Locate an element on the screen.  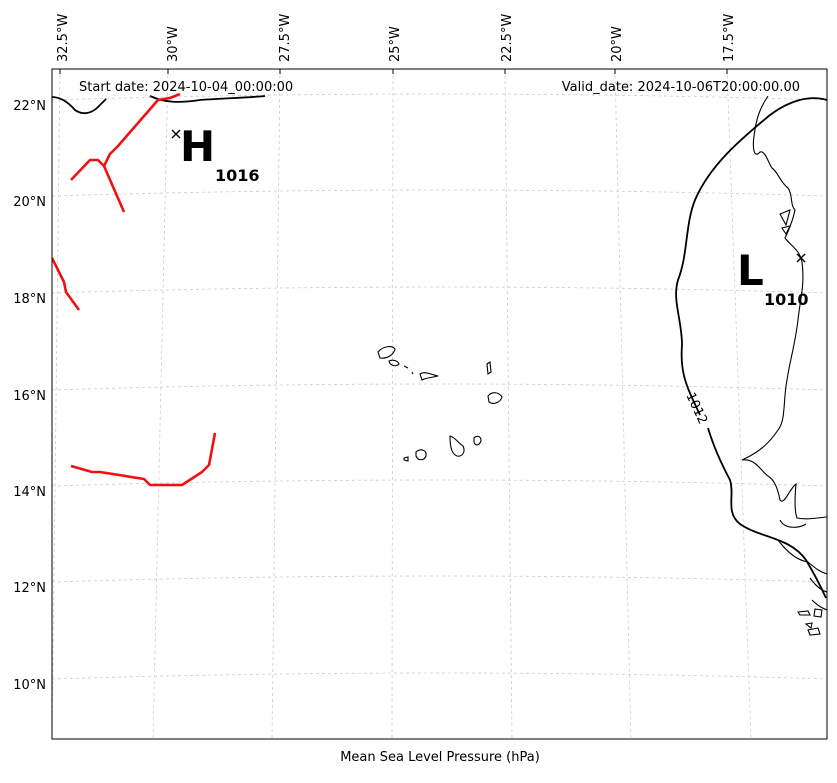
island-santa-luzia is located at coordinates (406, 367).